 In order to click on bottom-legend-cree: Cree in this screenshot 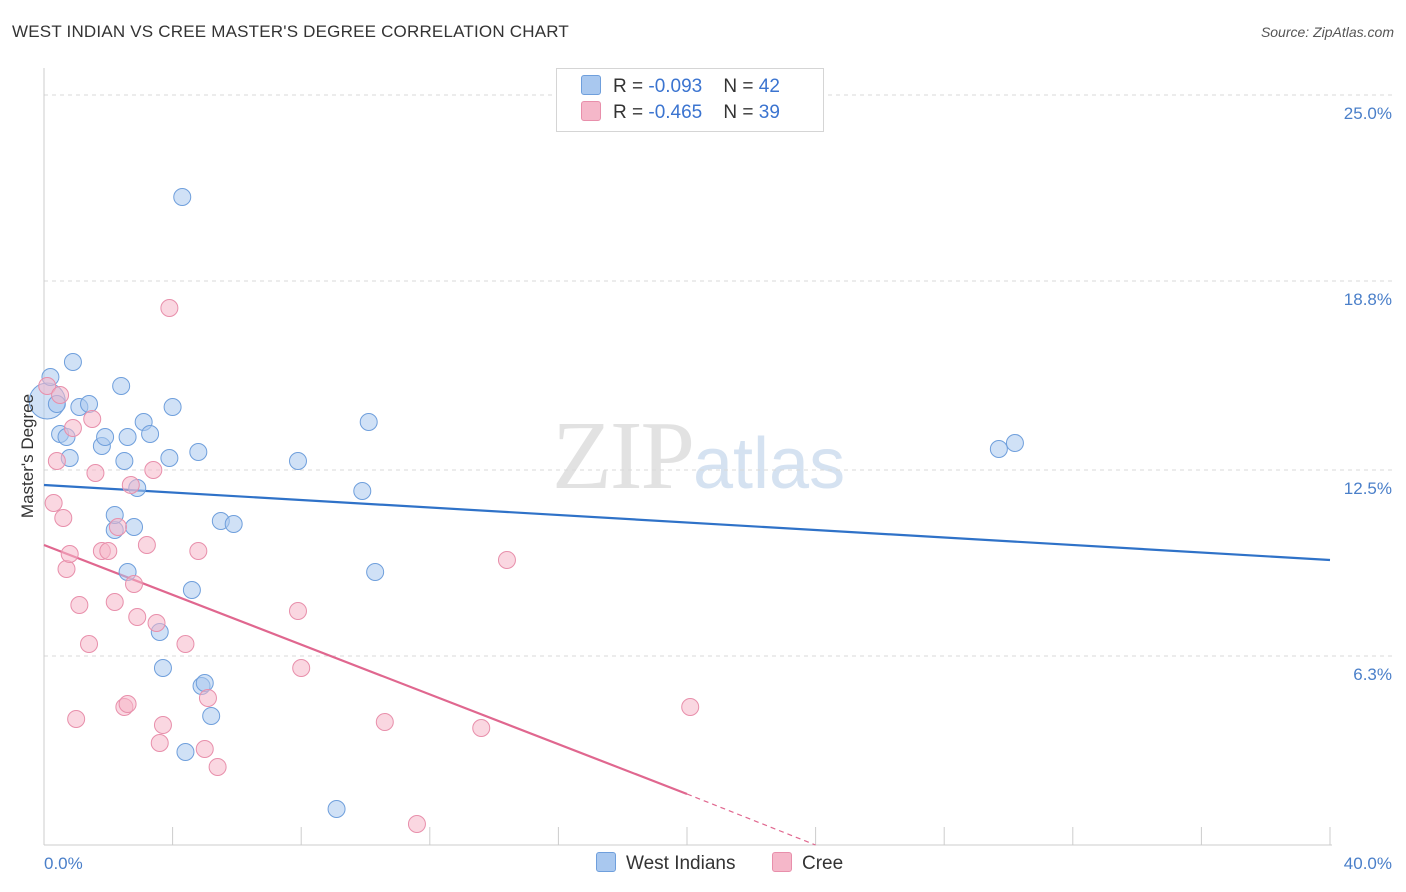, I will do `click(807, 863)`.